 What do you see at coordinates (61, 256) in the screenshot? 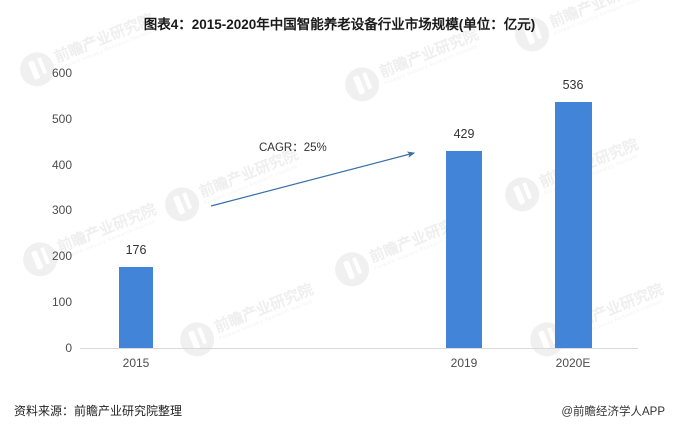
I see `y-tick-label: 200` at bounding box center [61, 256].